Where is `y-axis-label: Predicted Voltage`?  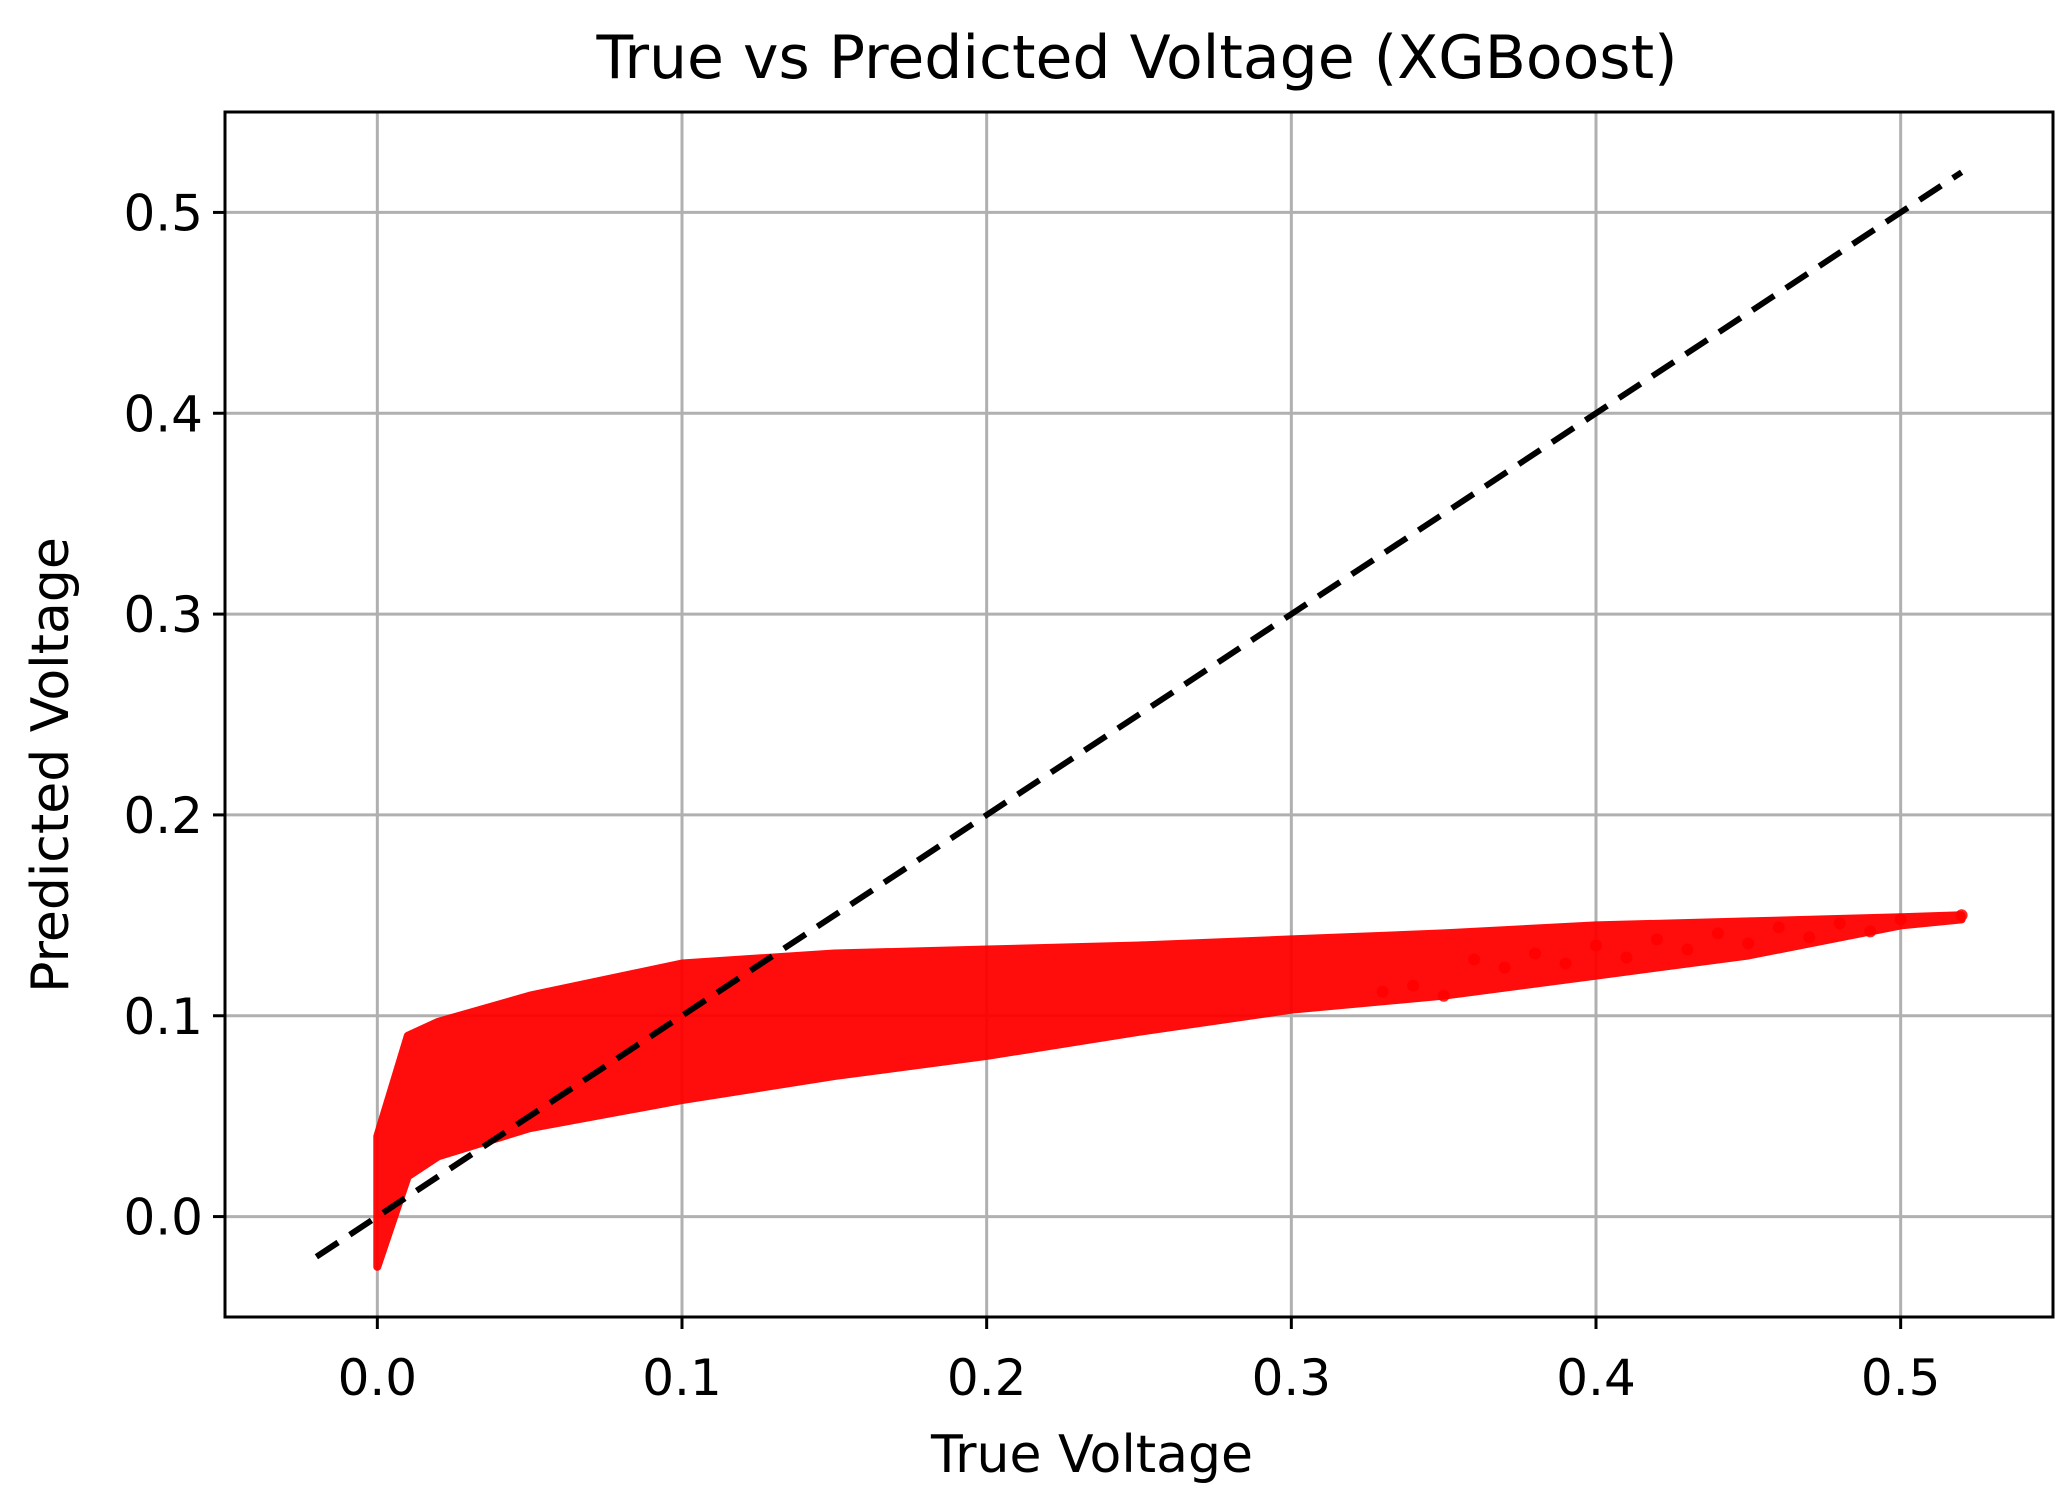 y-axis-label: Predicted Voltage is located at coordinates (51, 765).